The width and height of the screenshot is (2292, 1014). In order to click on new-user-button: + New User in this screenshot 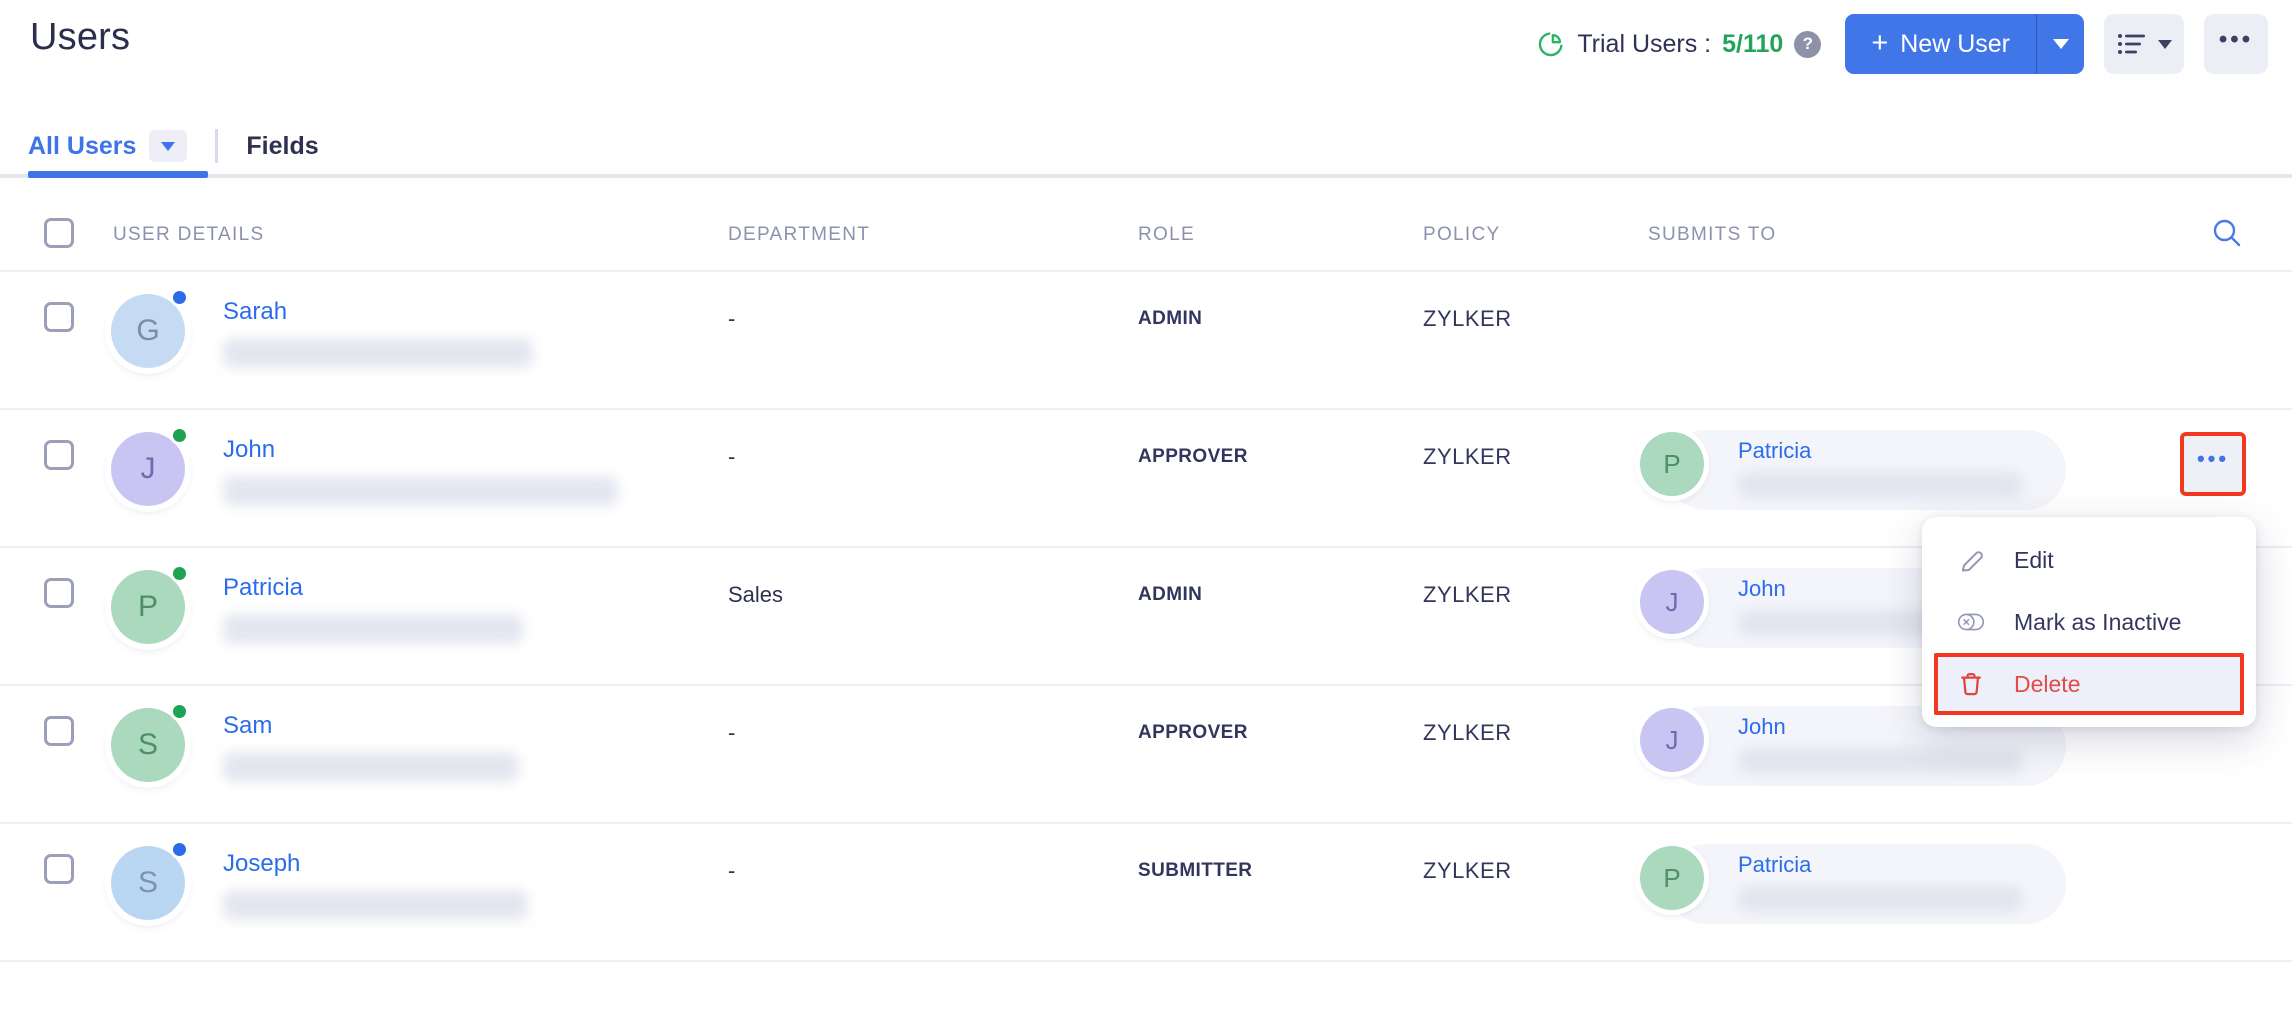, I will do `click(1940, 44)`.